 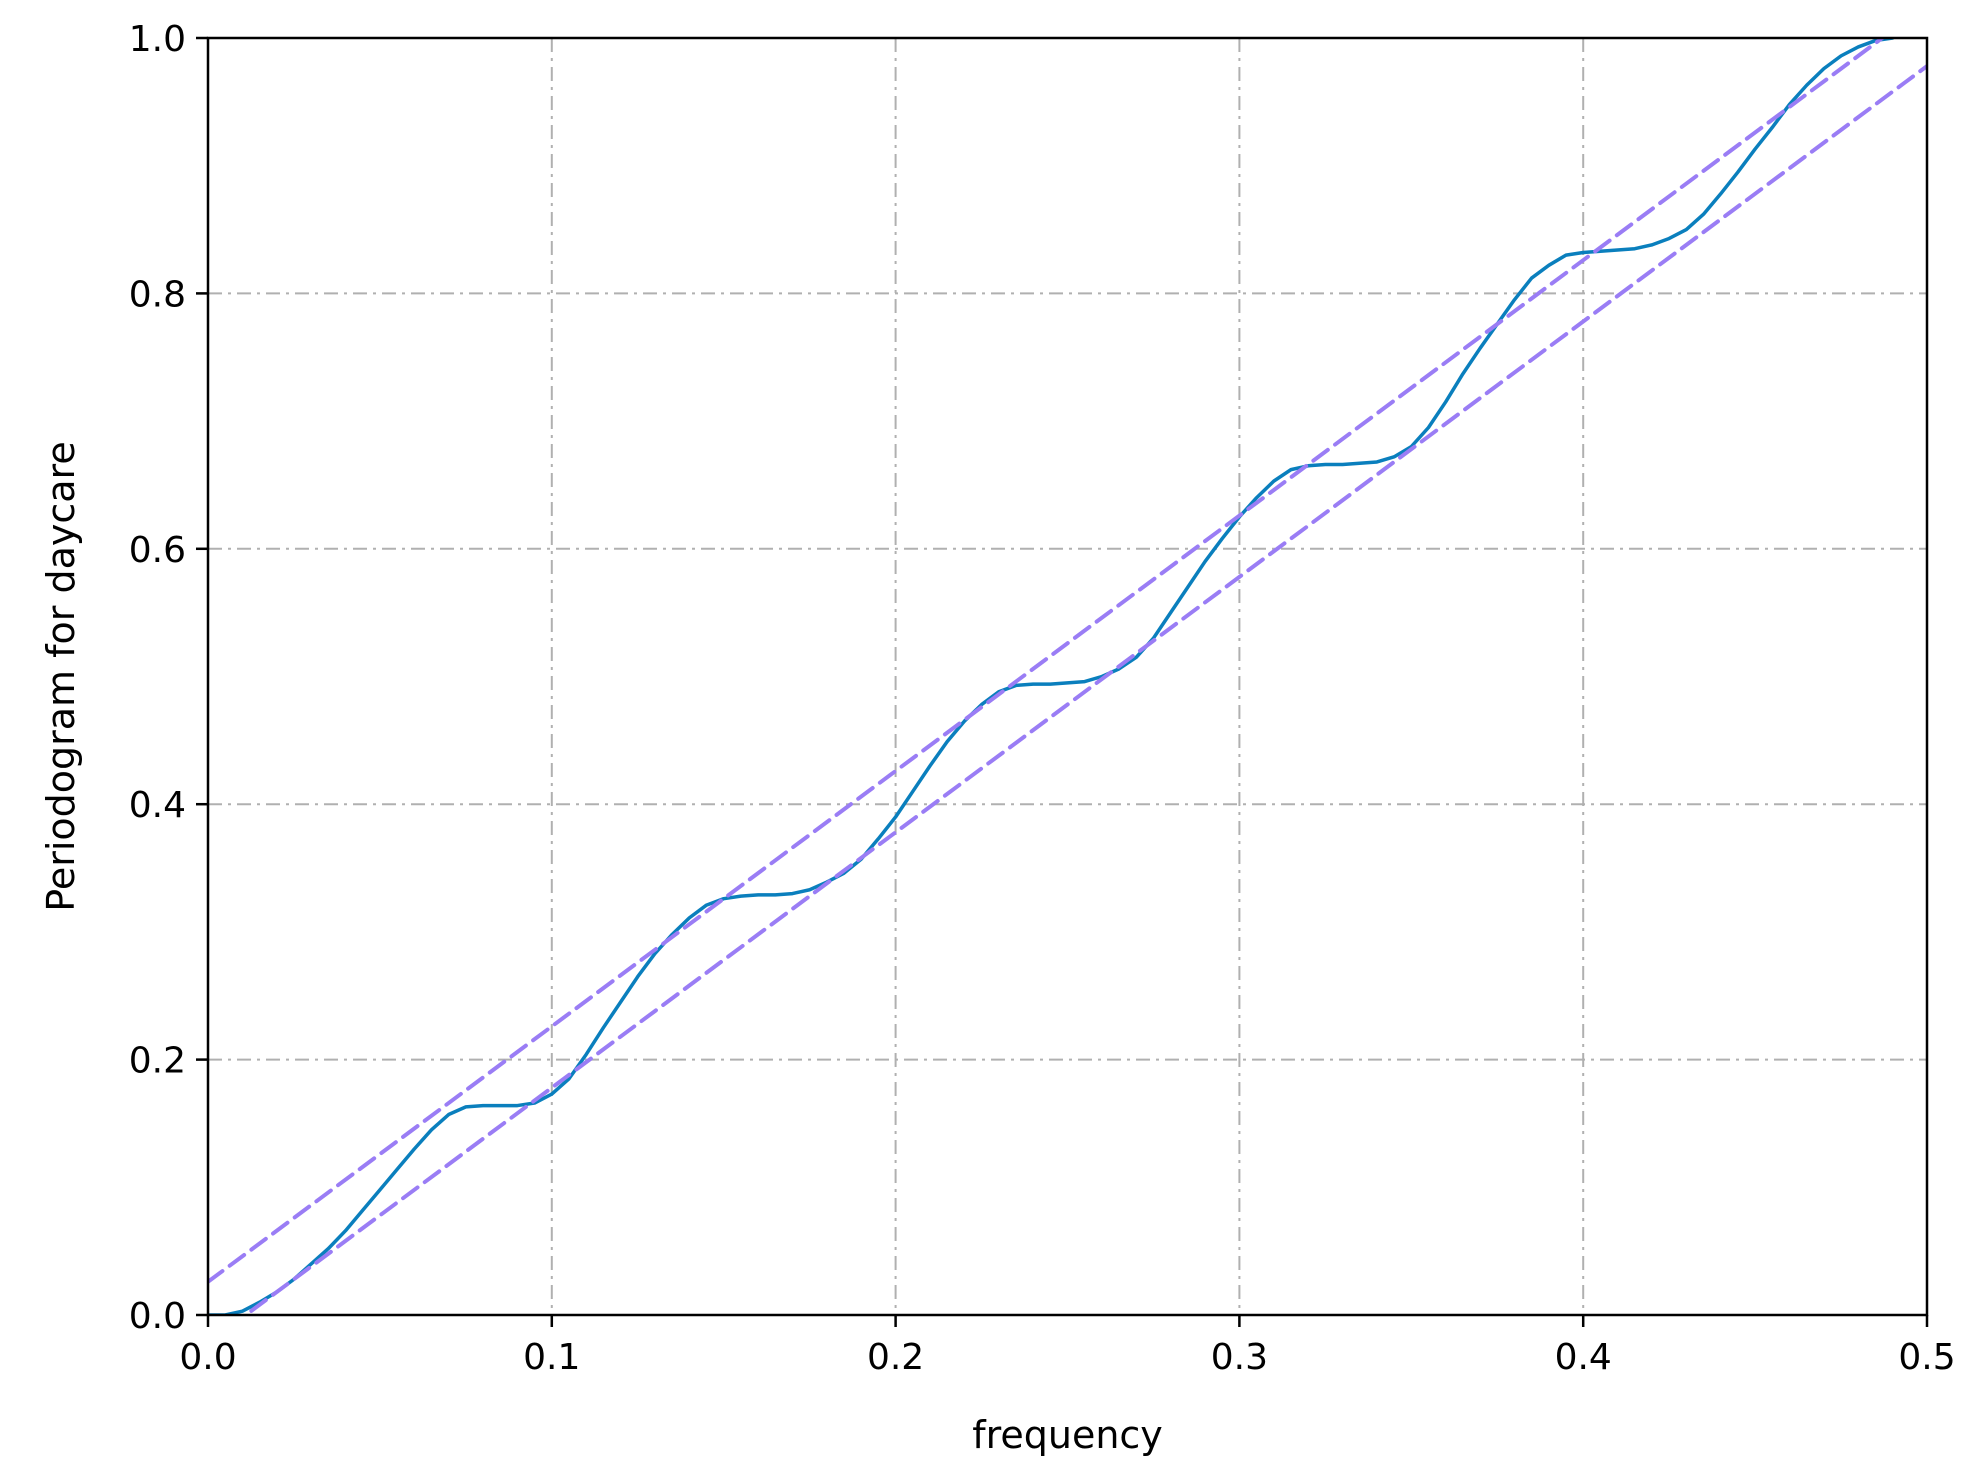 I want to click on x-axis-ticks: 0.0 0.1 0.2 0.3 0.4 0.5, so click(x=1067, y=1346).